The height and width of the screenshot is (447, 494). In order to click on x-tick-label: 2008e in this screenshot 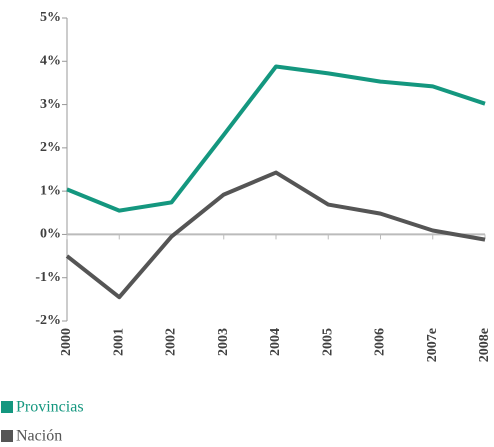, I will do `click(484, 345)`.